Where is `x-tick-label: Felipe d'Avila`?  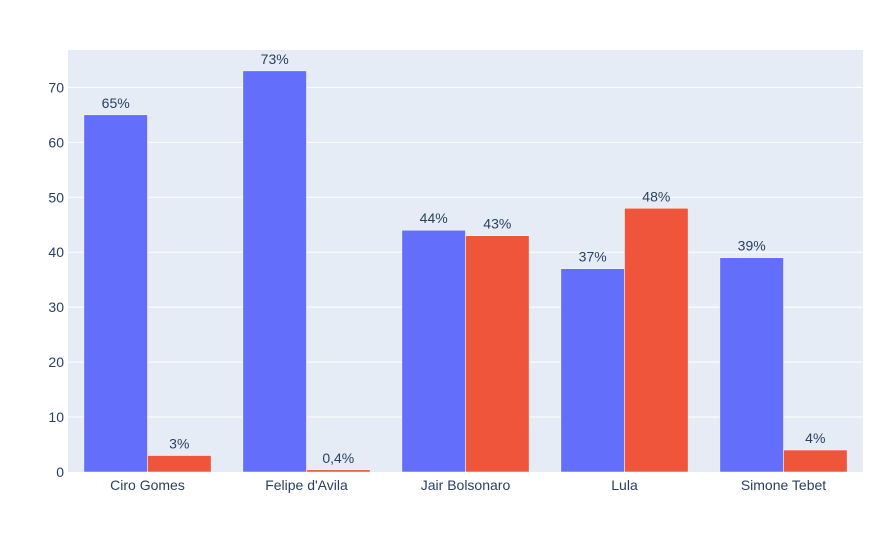 x-tick-label: Felipe d'Avila is located at coordinates (306, 485).